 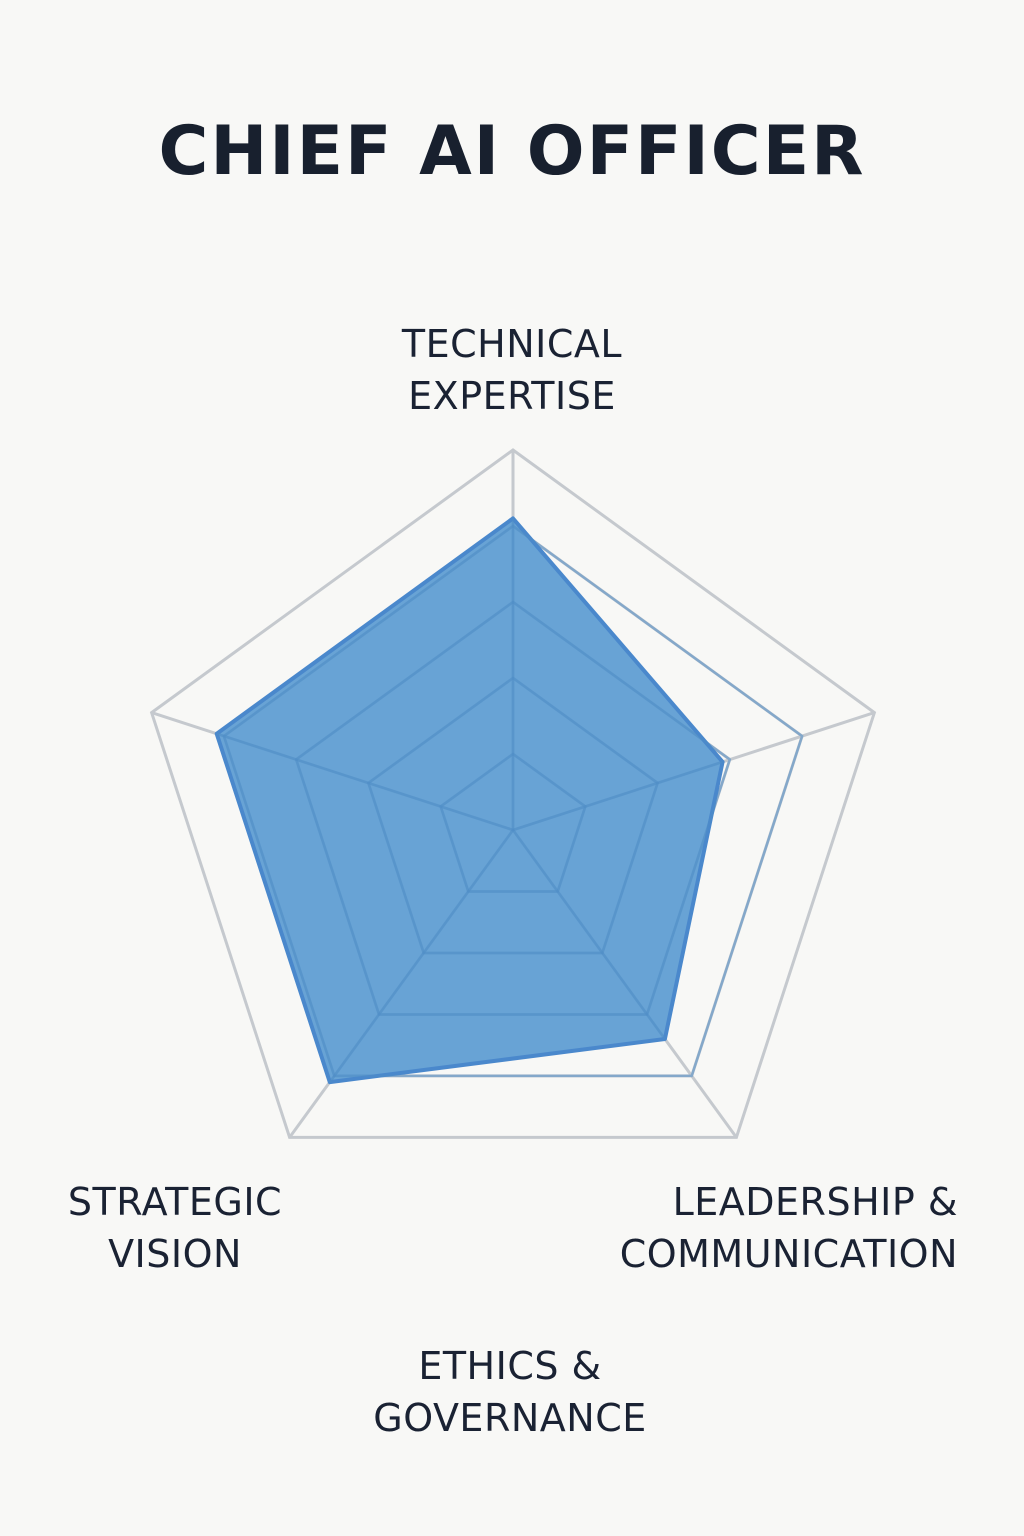 What do you see at coordinates (175, 1202) in the screenshot?
I see `axis-label-line: STRATEGIC` at bounding box center [175, 1202].